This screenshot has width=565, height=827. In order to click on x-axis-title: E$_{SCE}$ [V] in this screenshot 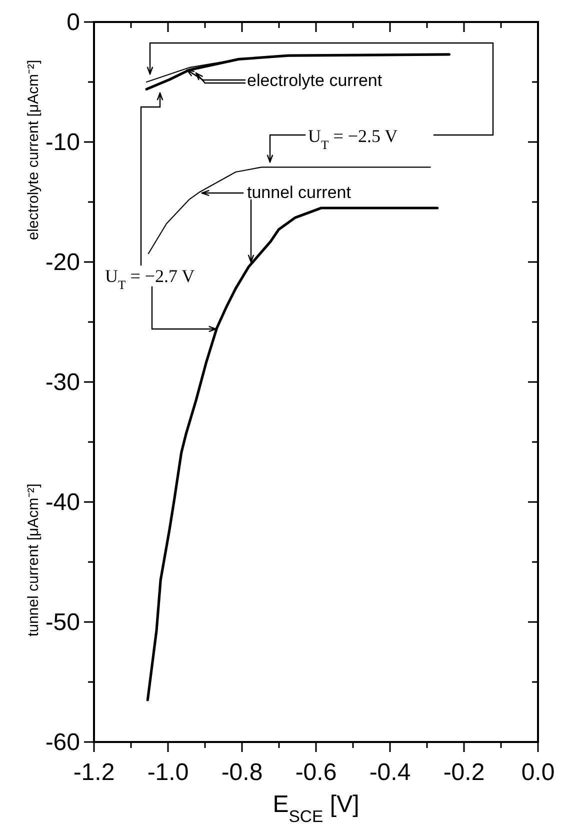, I will do `click(316, 808)`.